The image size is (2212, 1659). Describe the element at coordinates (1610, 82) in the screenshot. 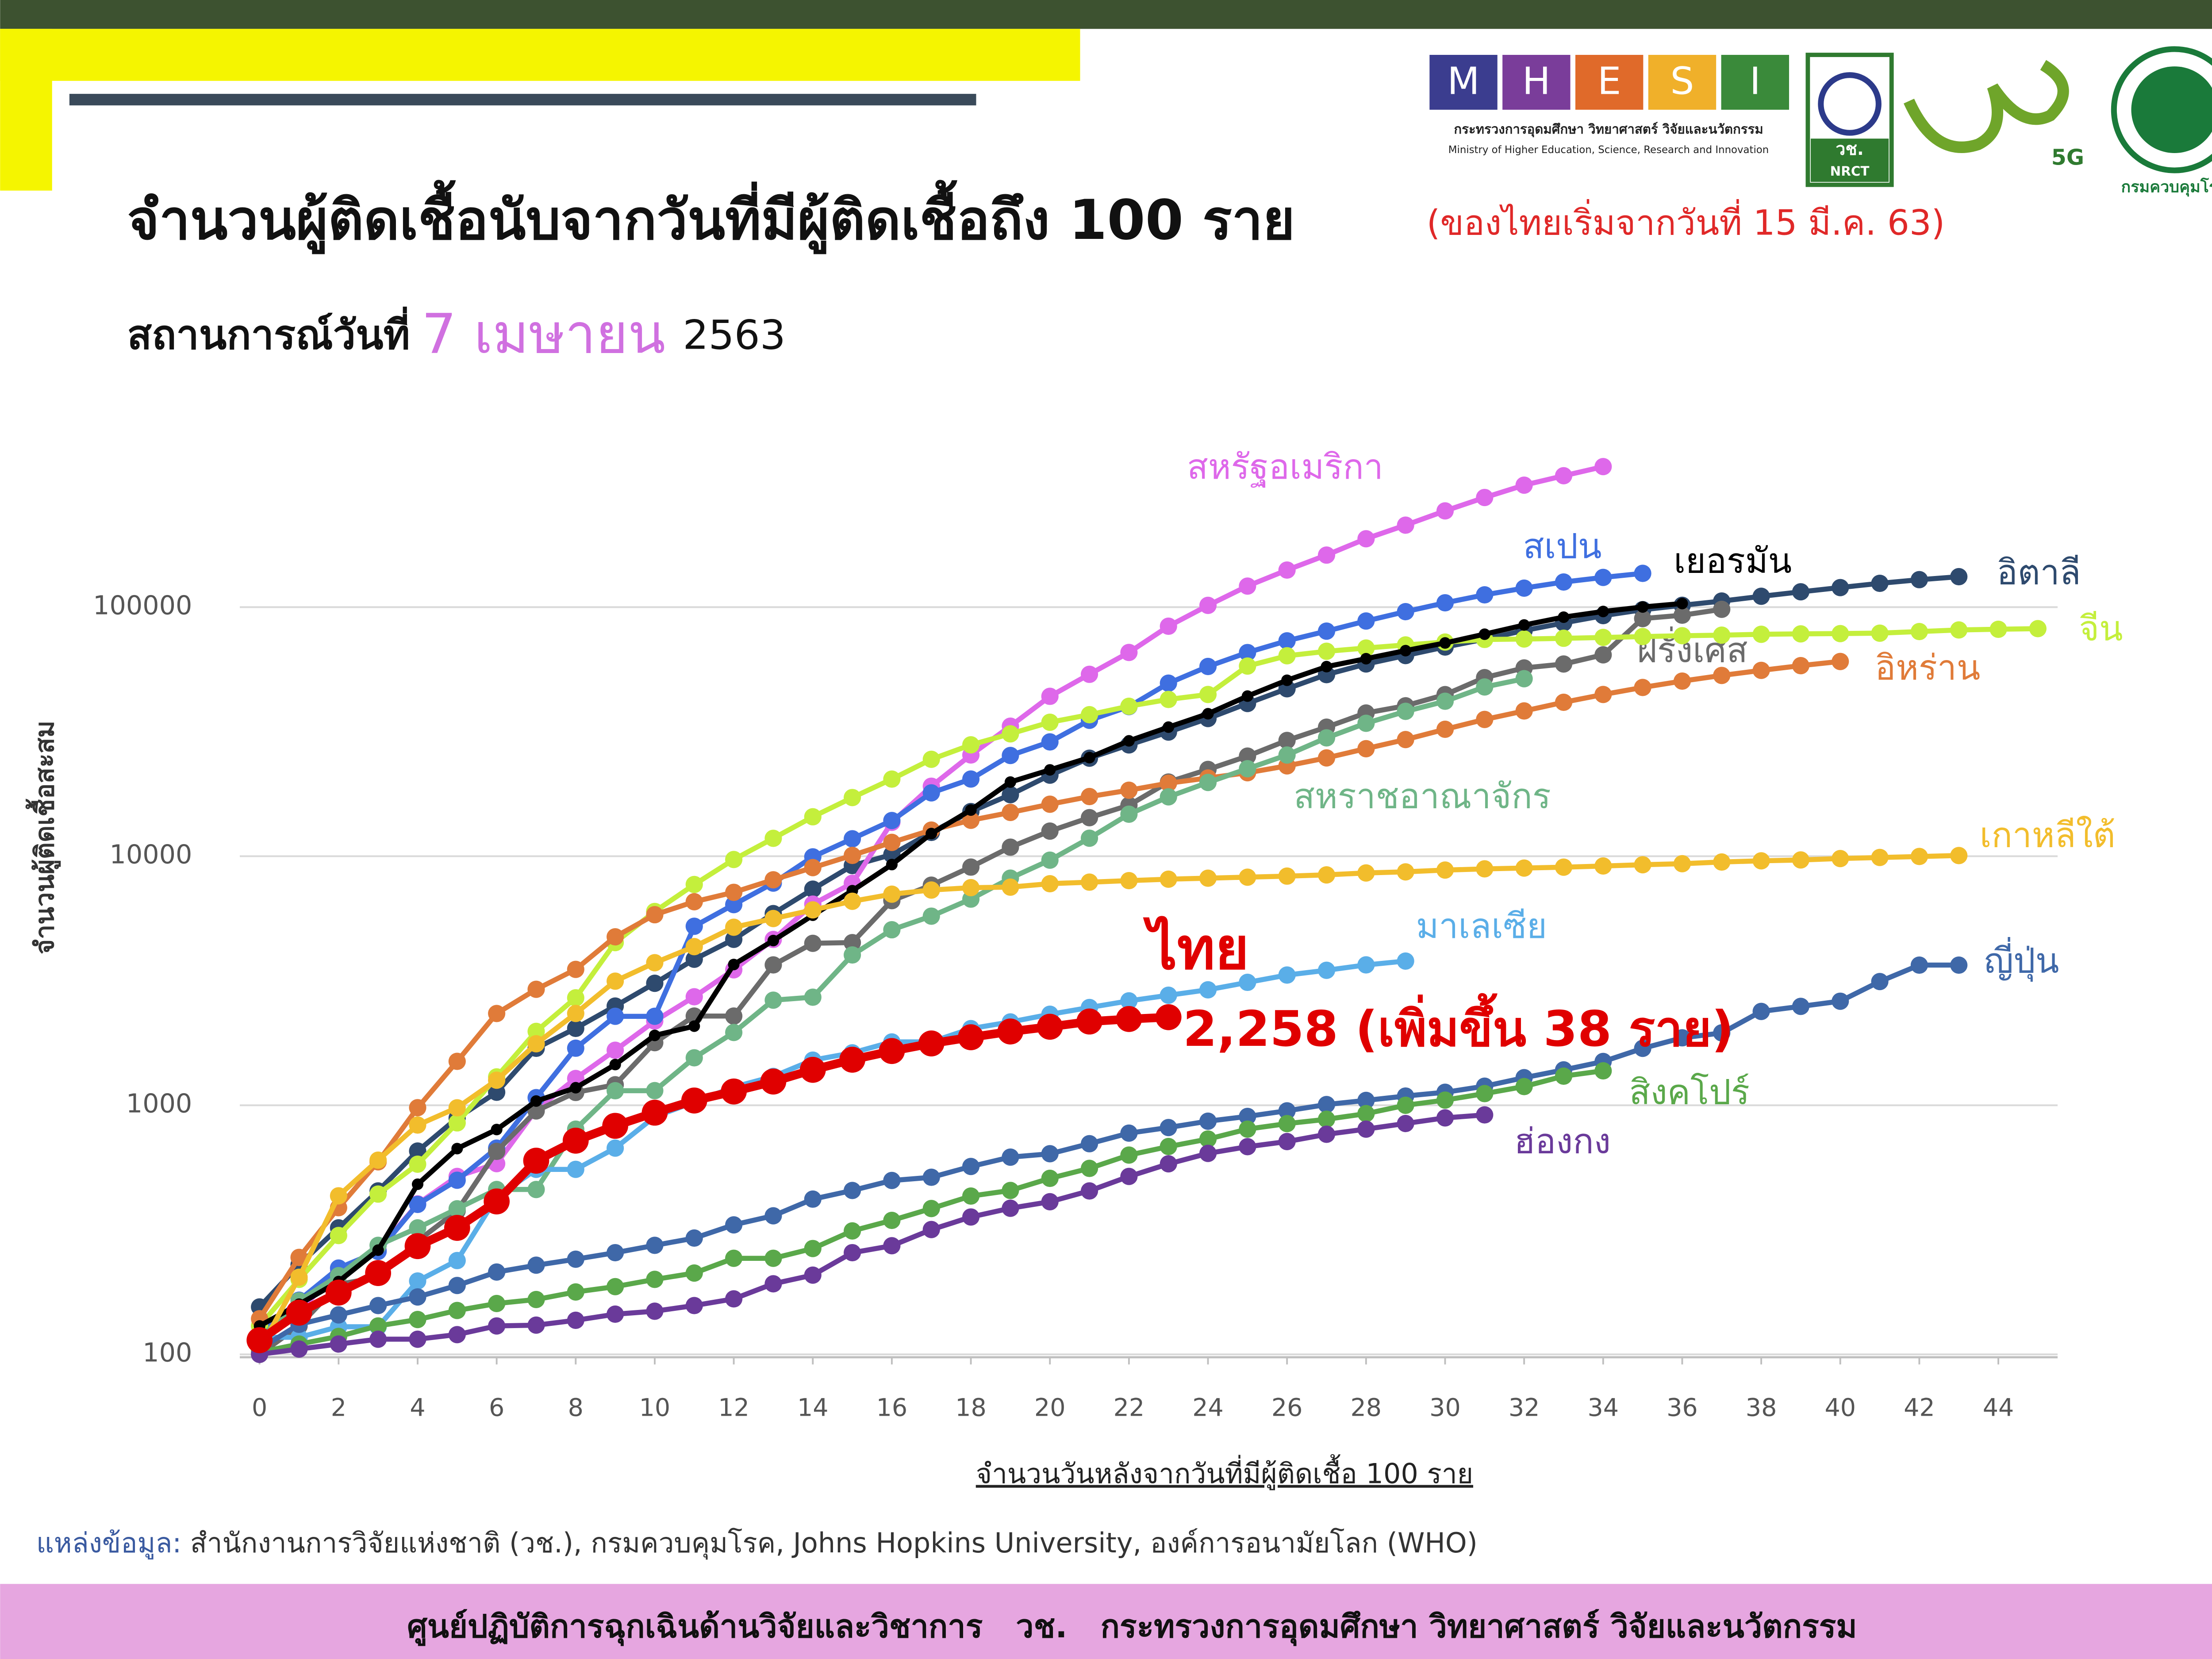

I see `logo-letter: E` at that location.